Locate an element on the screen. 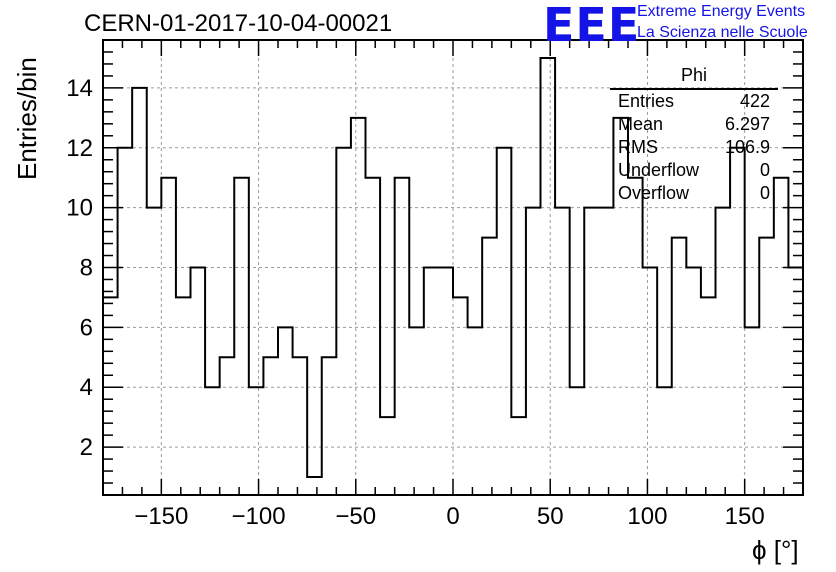  x-tick-label: −150 is located at coordinates (161, 516).